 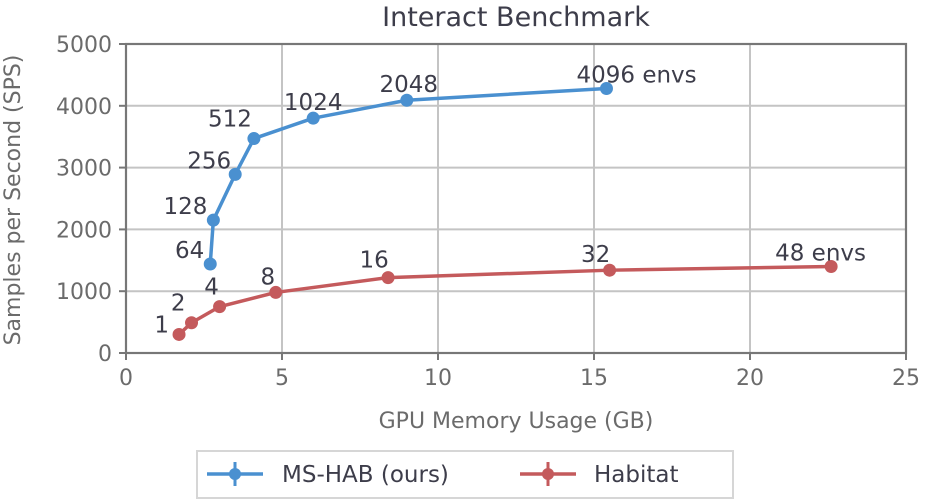 What do you see at coordinates (178, 304) in the screenshot?
I see `point-annotation: 2` at bounding box center [178, 304].